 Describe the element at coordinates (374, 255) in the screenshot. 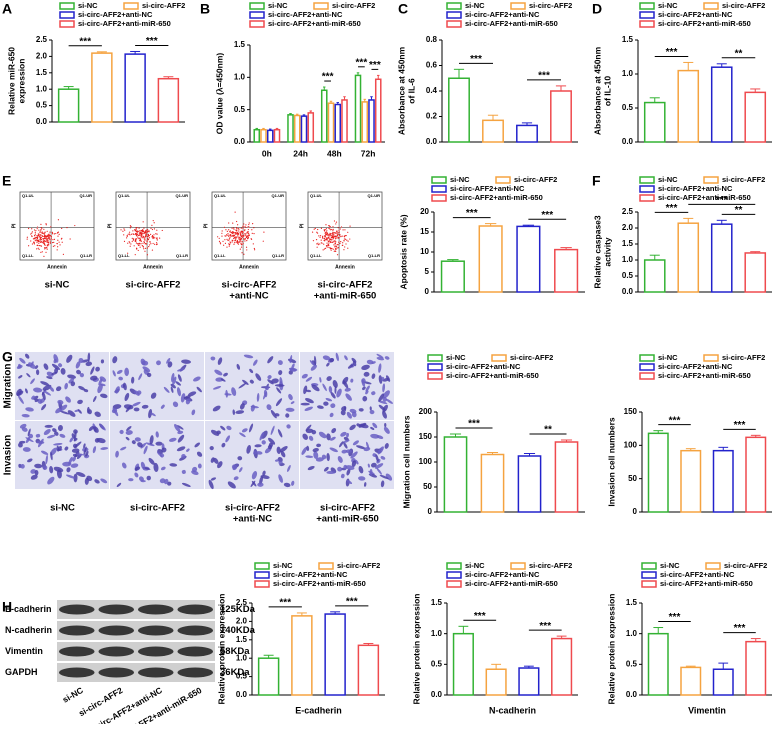

I see `quadrant-label: Q1-LR` at that location.